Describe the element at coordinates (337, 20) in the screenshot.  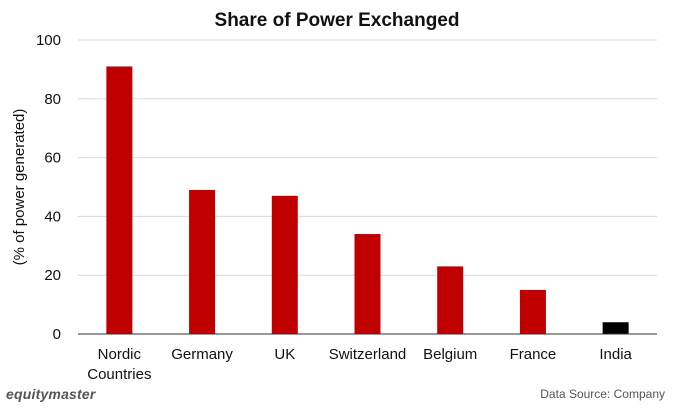
I see `chart-title: Share of Power Exchanged` at that location.